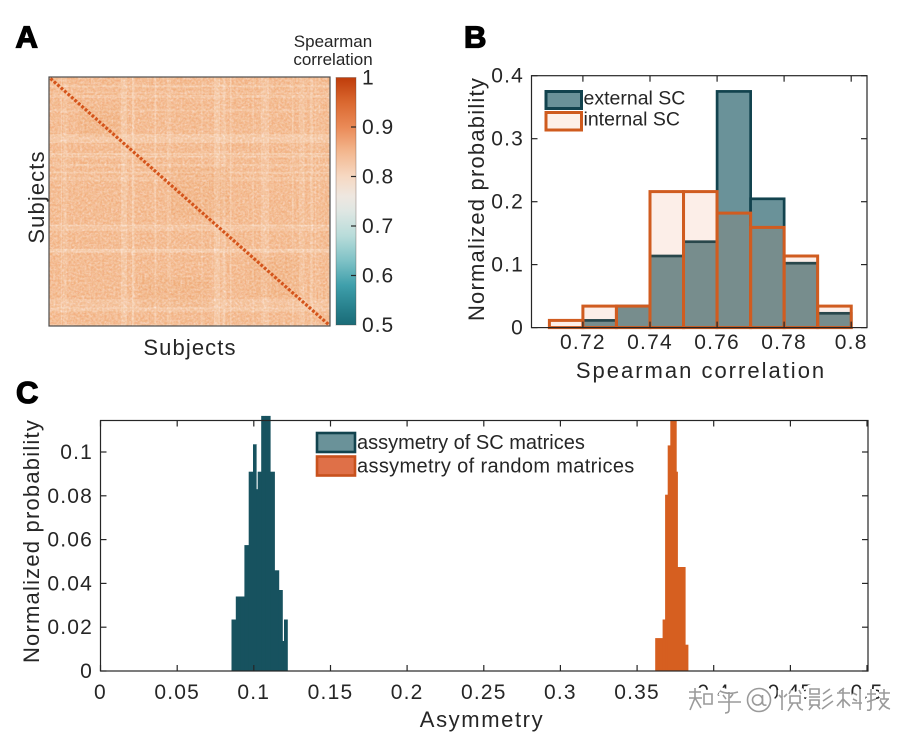 This screenshot has width=905, height=738. Describe the element at coordinates (70, 540) in the screenshot. I see `svg-text: 0.06` at that location.